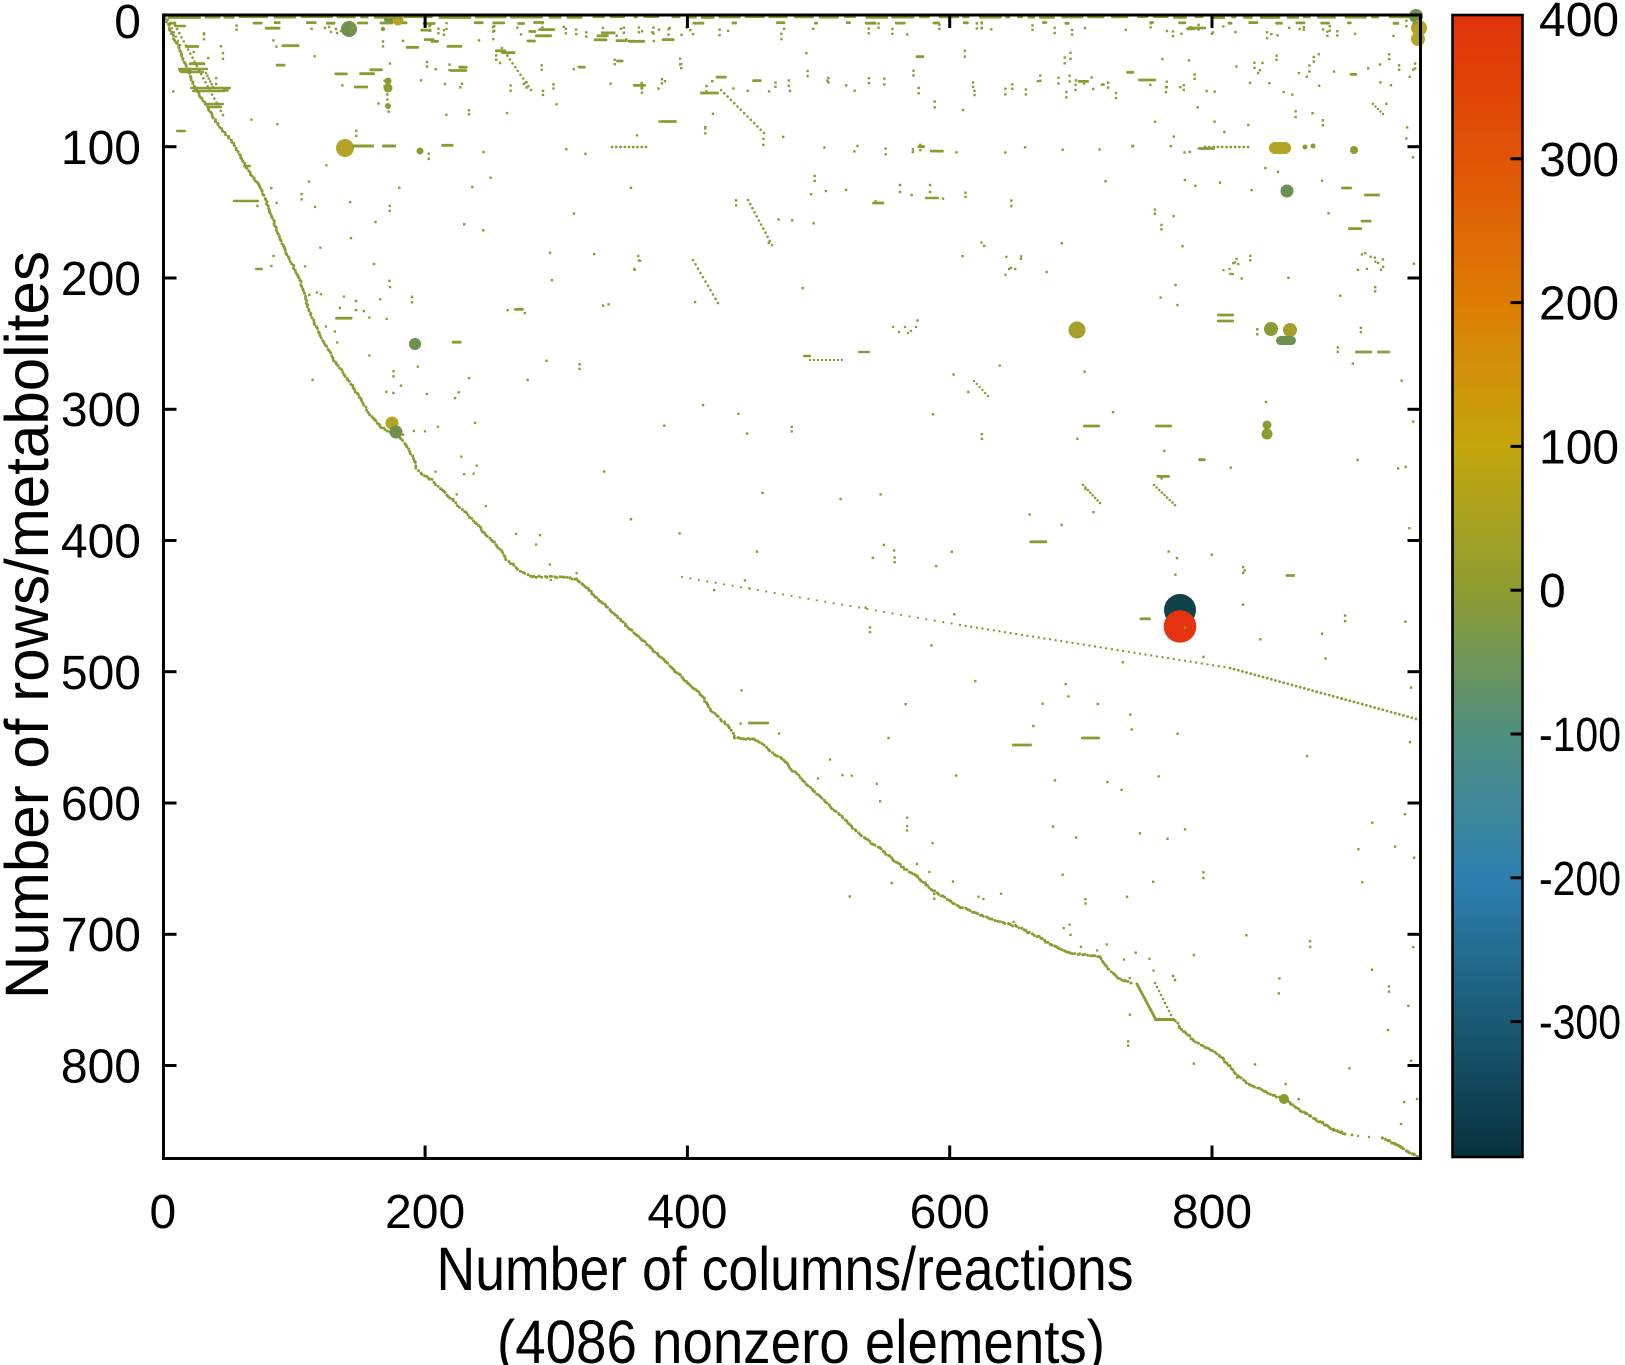 Image resolution: width=1625 pixels, height=1365 pixels. Describe the element at coordinates (1580, 1023) in the screenshot. I see `svg-text: -300` at that location.